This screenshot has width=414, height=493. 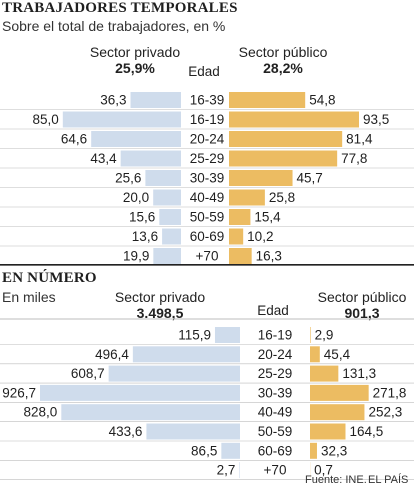 I want to click on label-sector-privado: 926,7, so click(x=19, y=392).